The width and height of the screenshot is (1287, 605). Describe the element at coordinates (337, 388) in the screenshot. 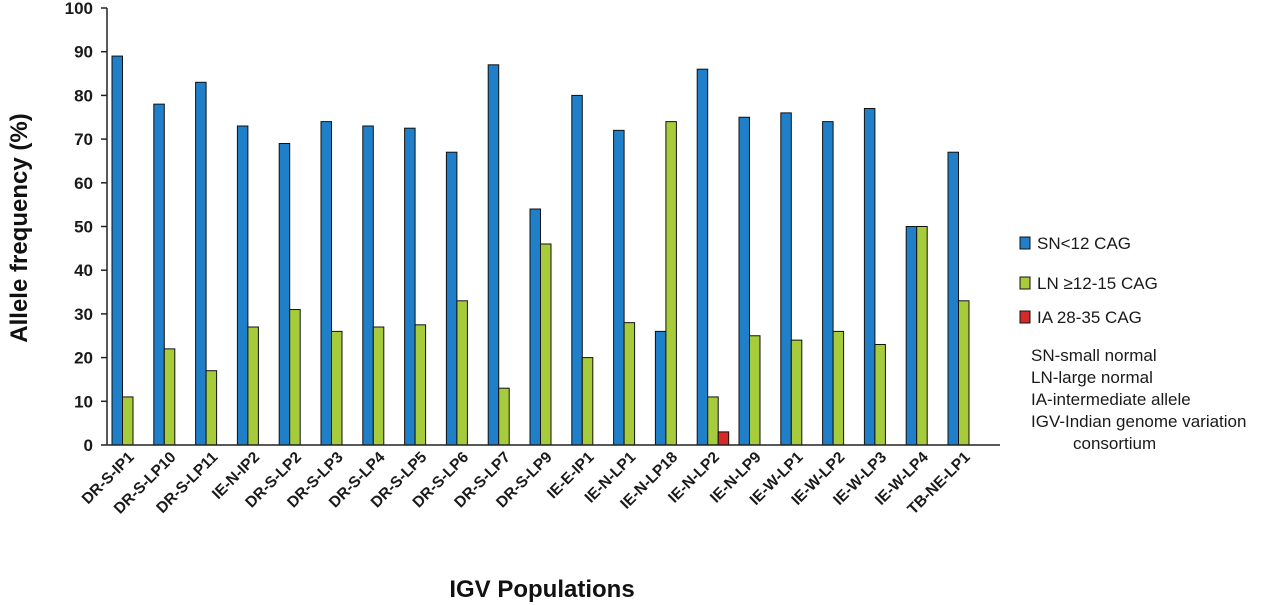

I see `bar-ln-dr-s-lp3` at that location.